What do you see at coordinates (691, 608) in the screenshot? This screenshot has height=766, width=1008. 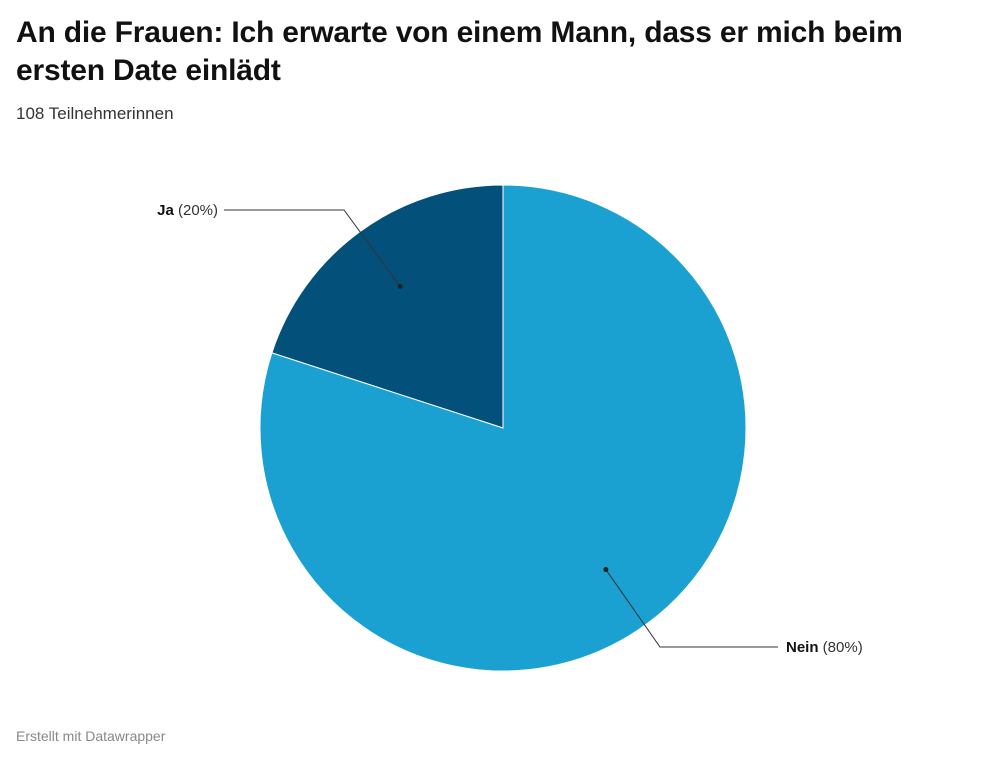 I see `leader-line-nein` at bounding box center [691, 608].